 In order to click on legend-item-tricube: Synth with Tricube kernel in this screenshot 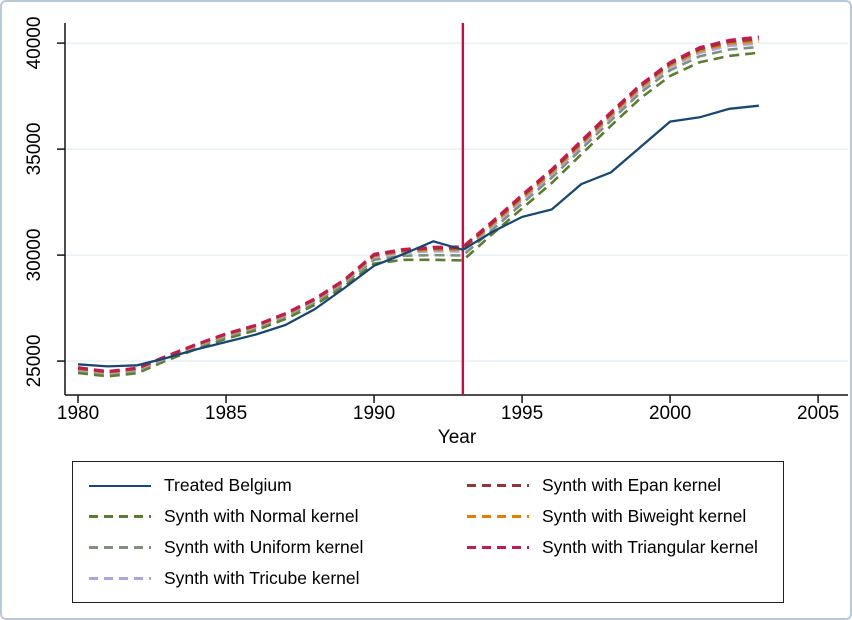, I will do `click(278, 578)`.